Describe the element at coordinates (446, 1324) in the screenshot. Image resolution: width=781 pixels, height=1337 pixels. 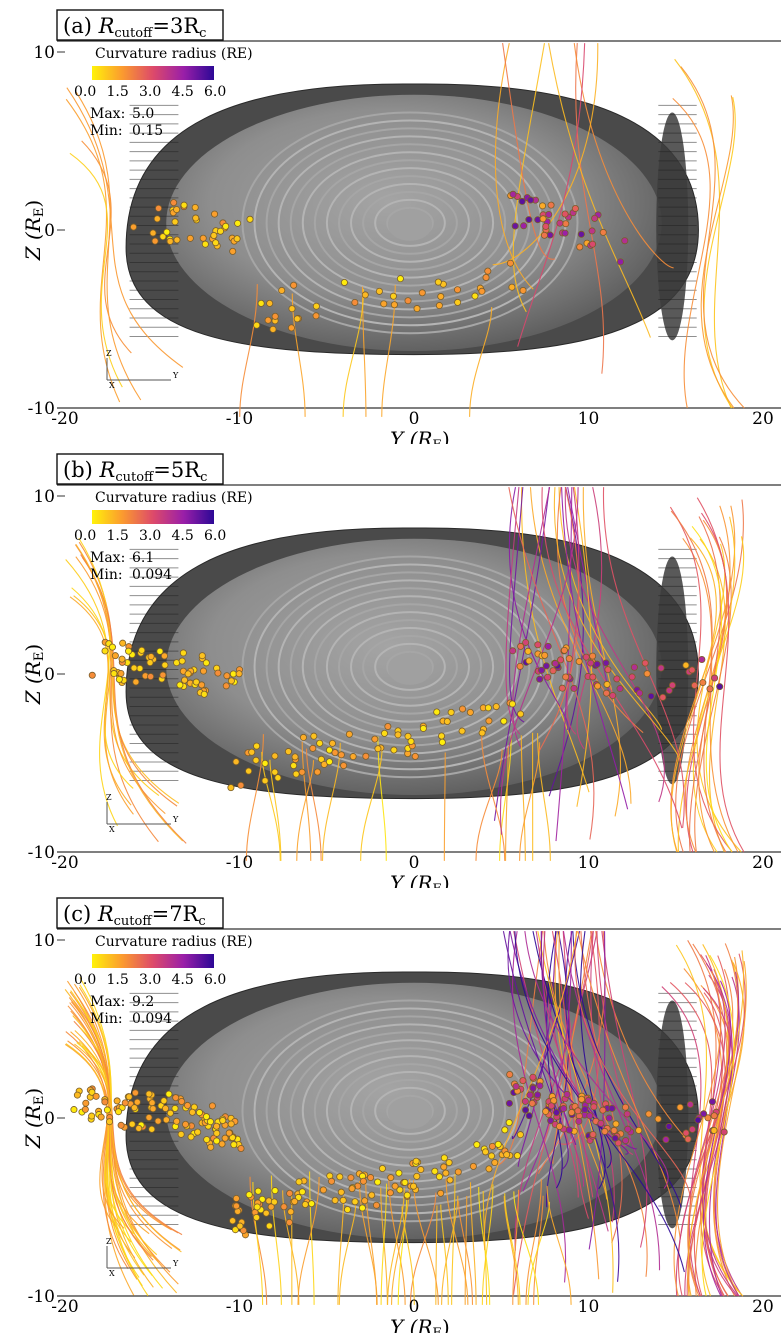
I see `x-axis-label-end: )` at that location.